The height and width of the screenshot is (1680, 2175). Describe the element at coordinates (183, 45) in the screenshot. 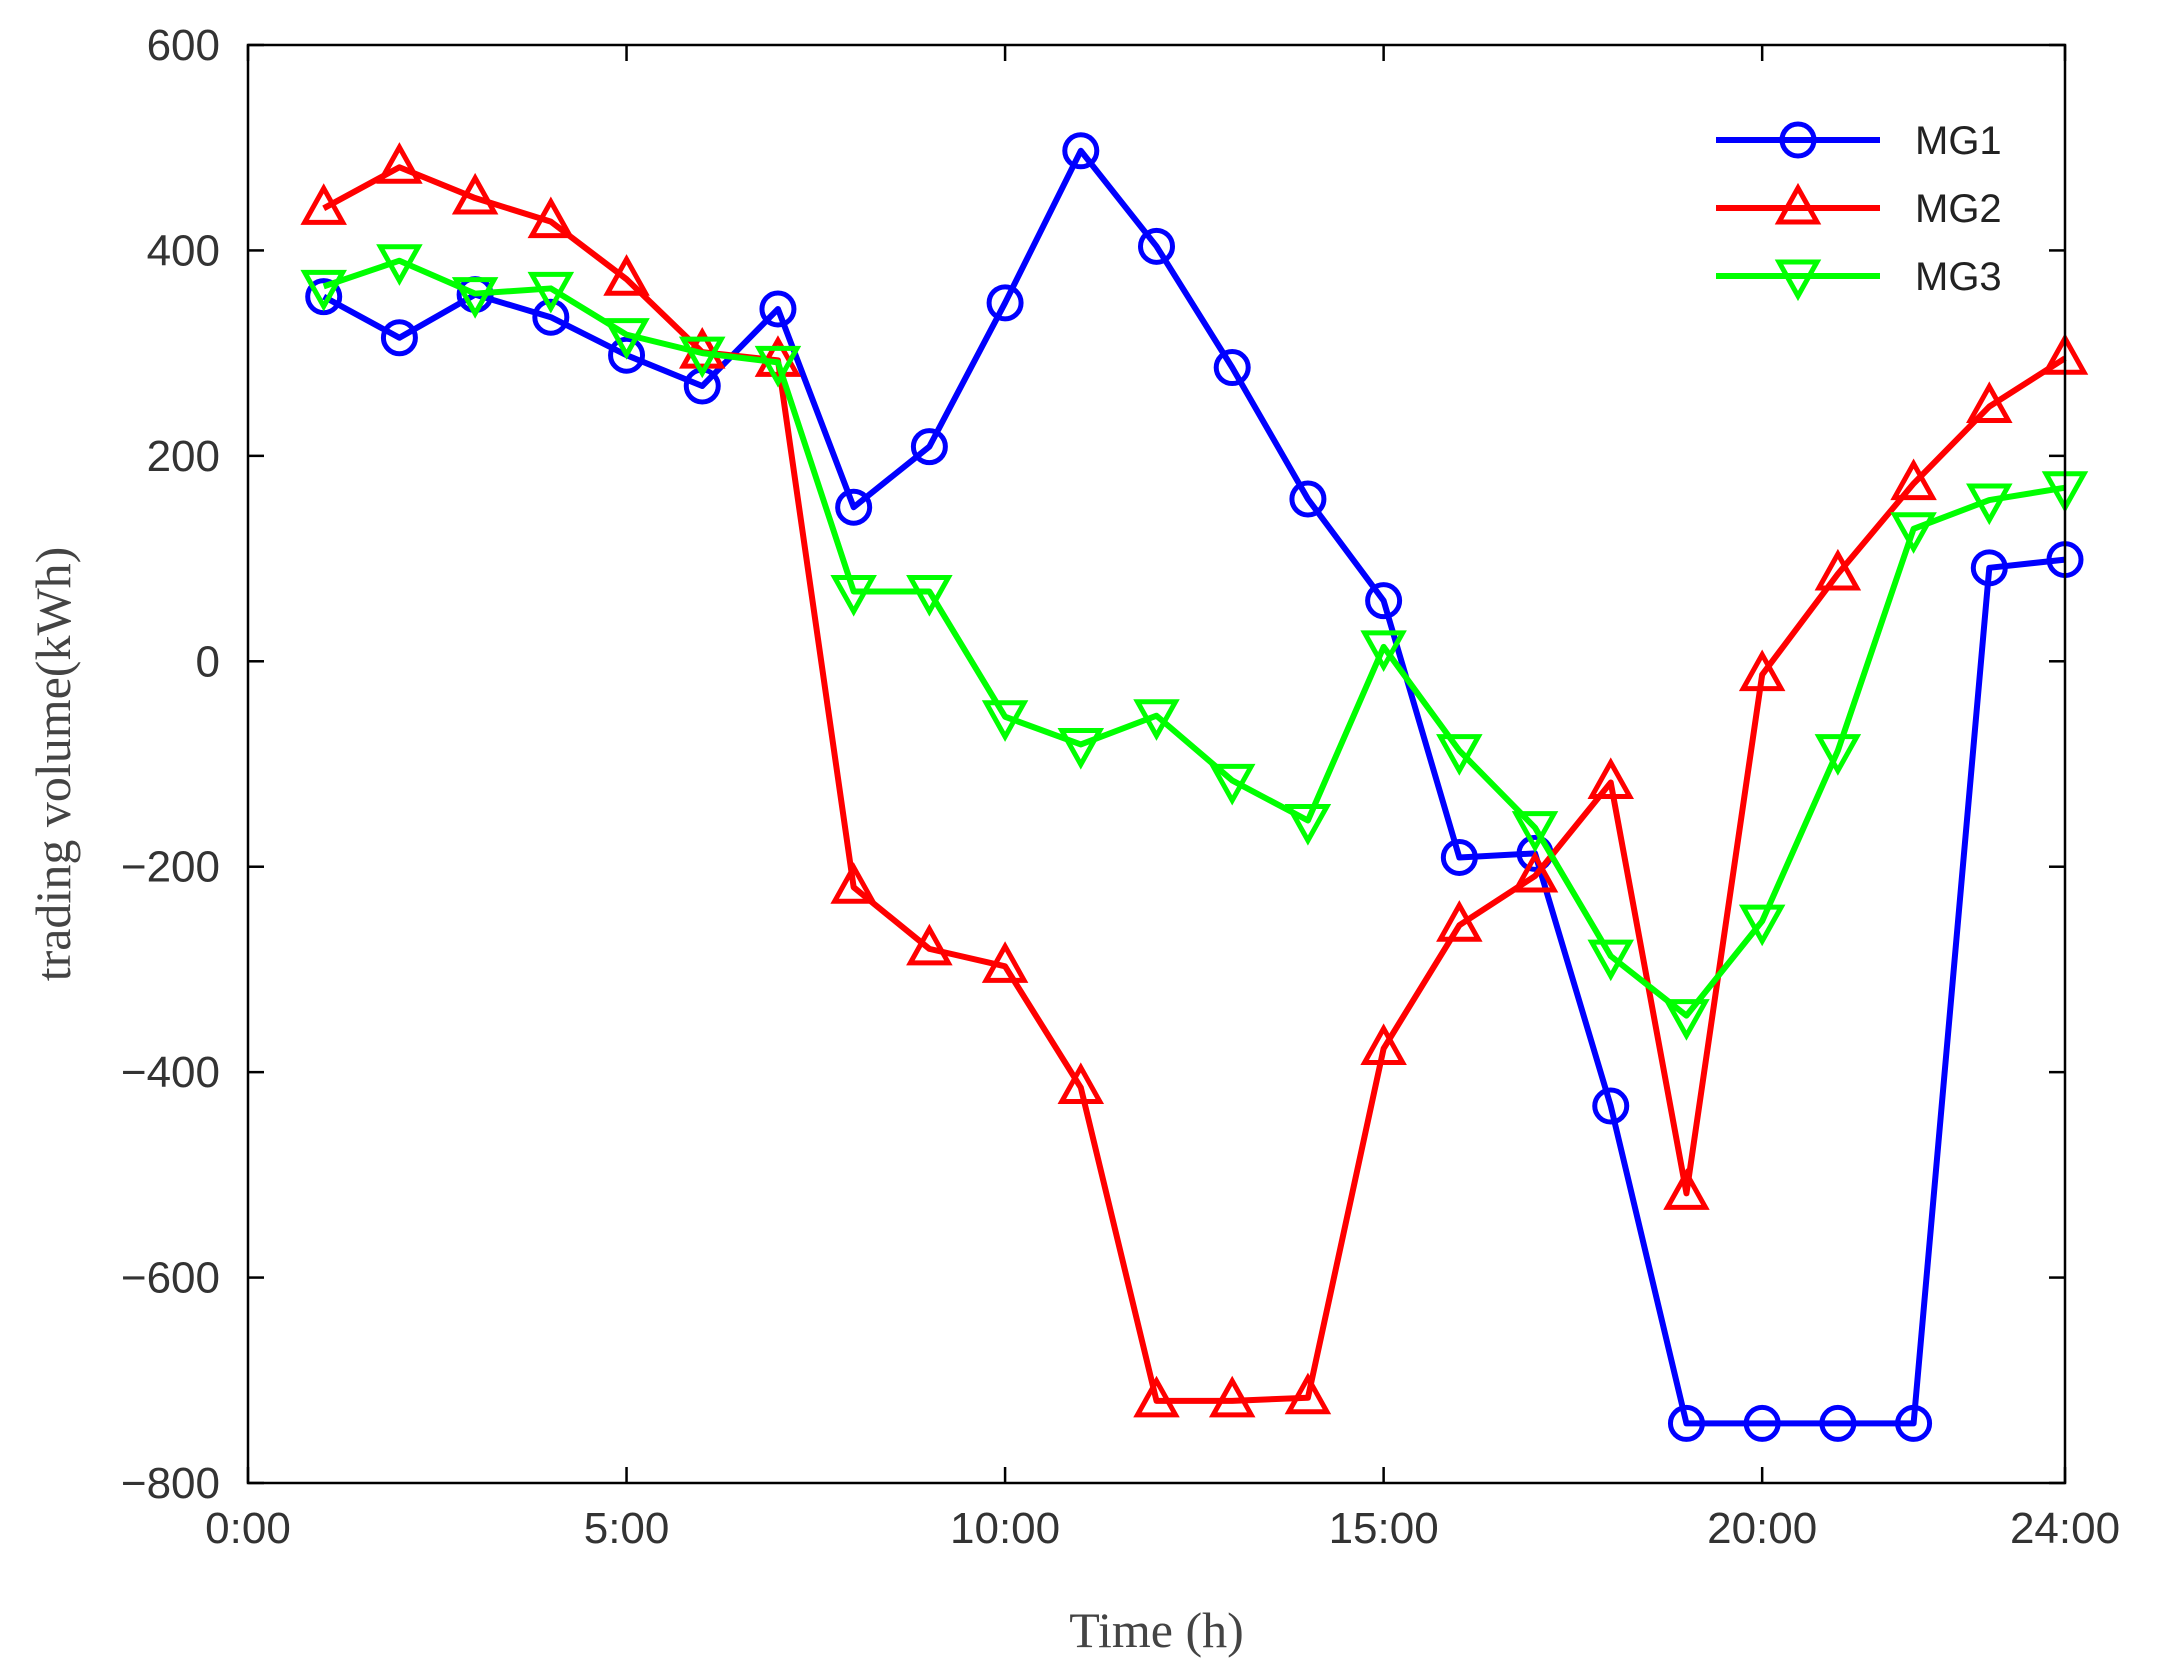

I see `y-tick-label: 600` at that location.